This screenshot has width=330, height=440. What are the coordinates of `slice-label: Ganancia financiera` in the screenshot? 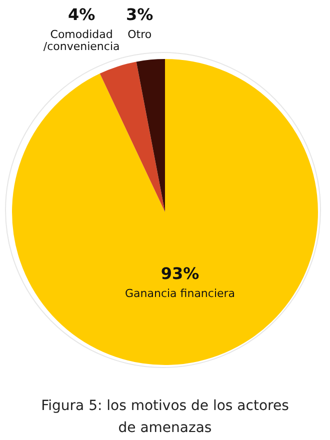 It's located at (180, 293).